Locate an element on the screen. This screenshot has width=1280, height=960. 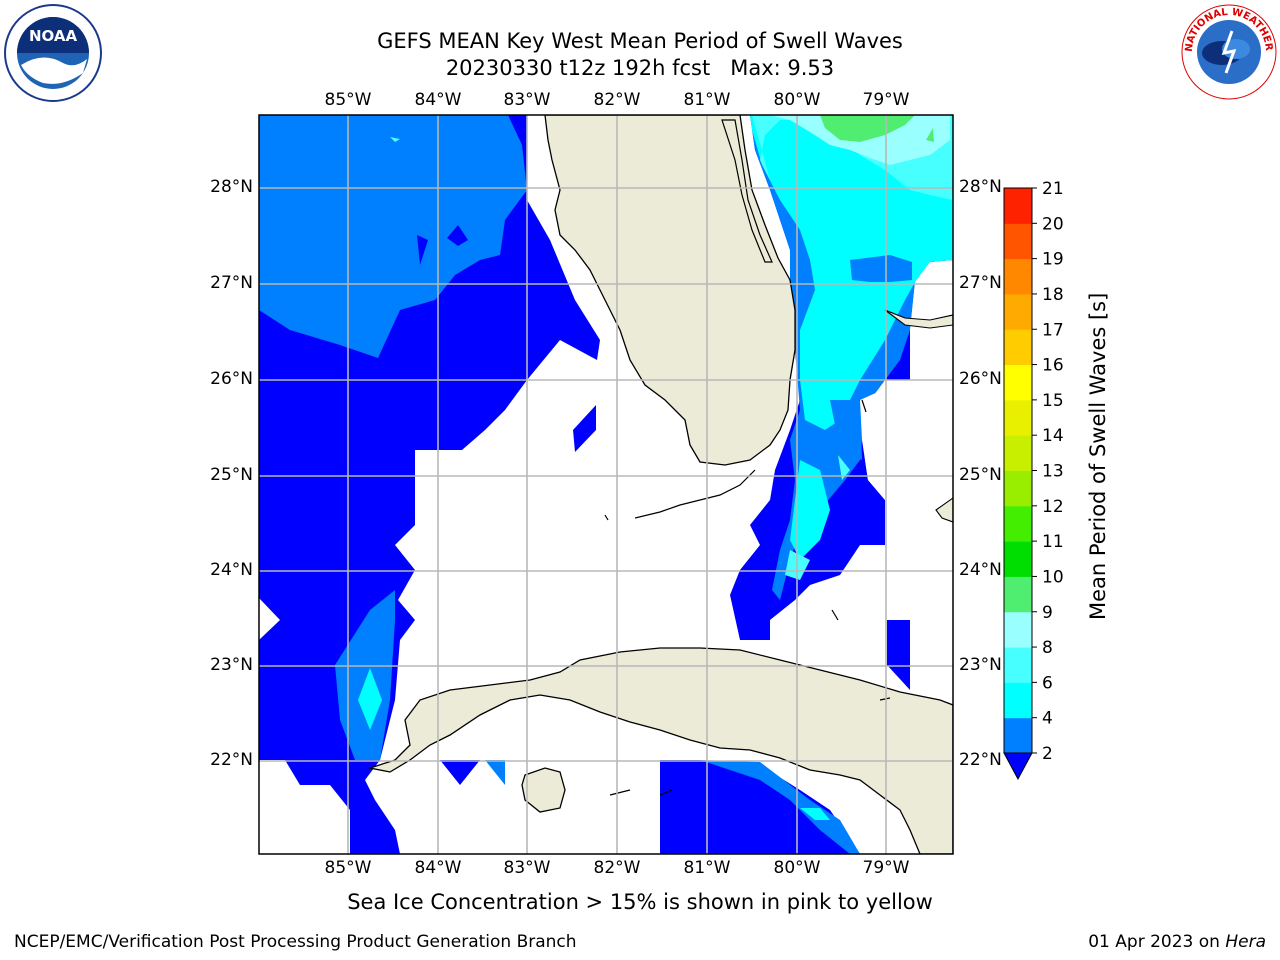
lat-tick-right: 22°N is located at coordinates (980, 760).